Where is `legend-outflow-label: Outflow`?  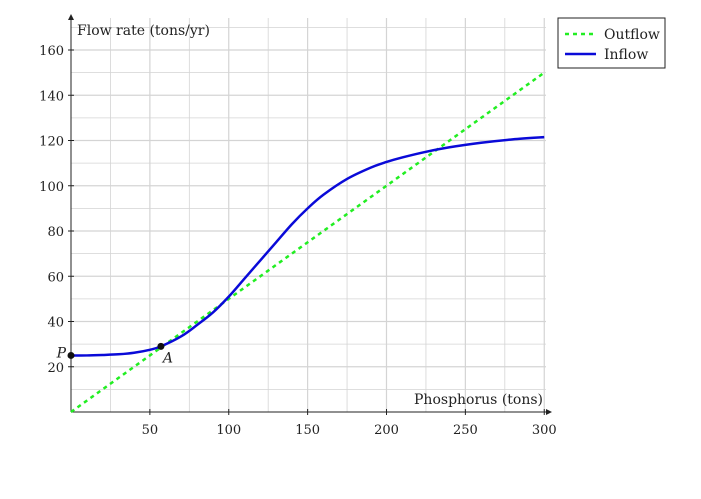 legend-outflow-label: Outflow is located at coordinates (632, 35).